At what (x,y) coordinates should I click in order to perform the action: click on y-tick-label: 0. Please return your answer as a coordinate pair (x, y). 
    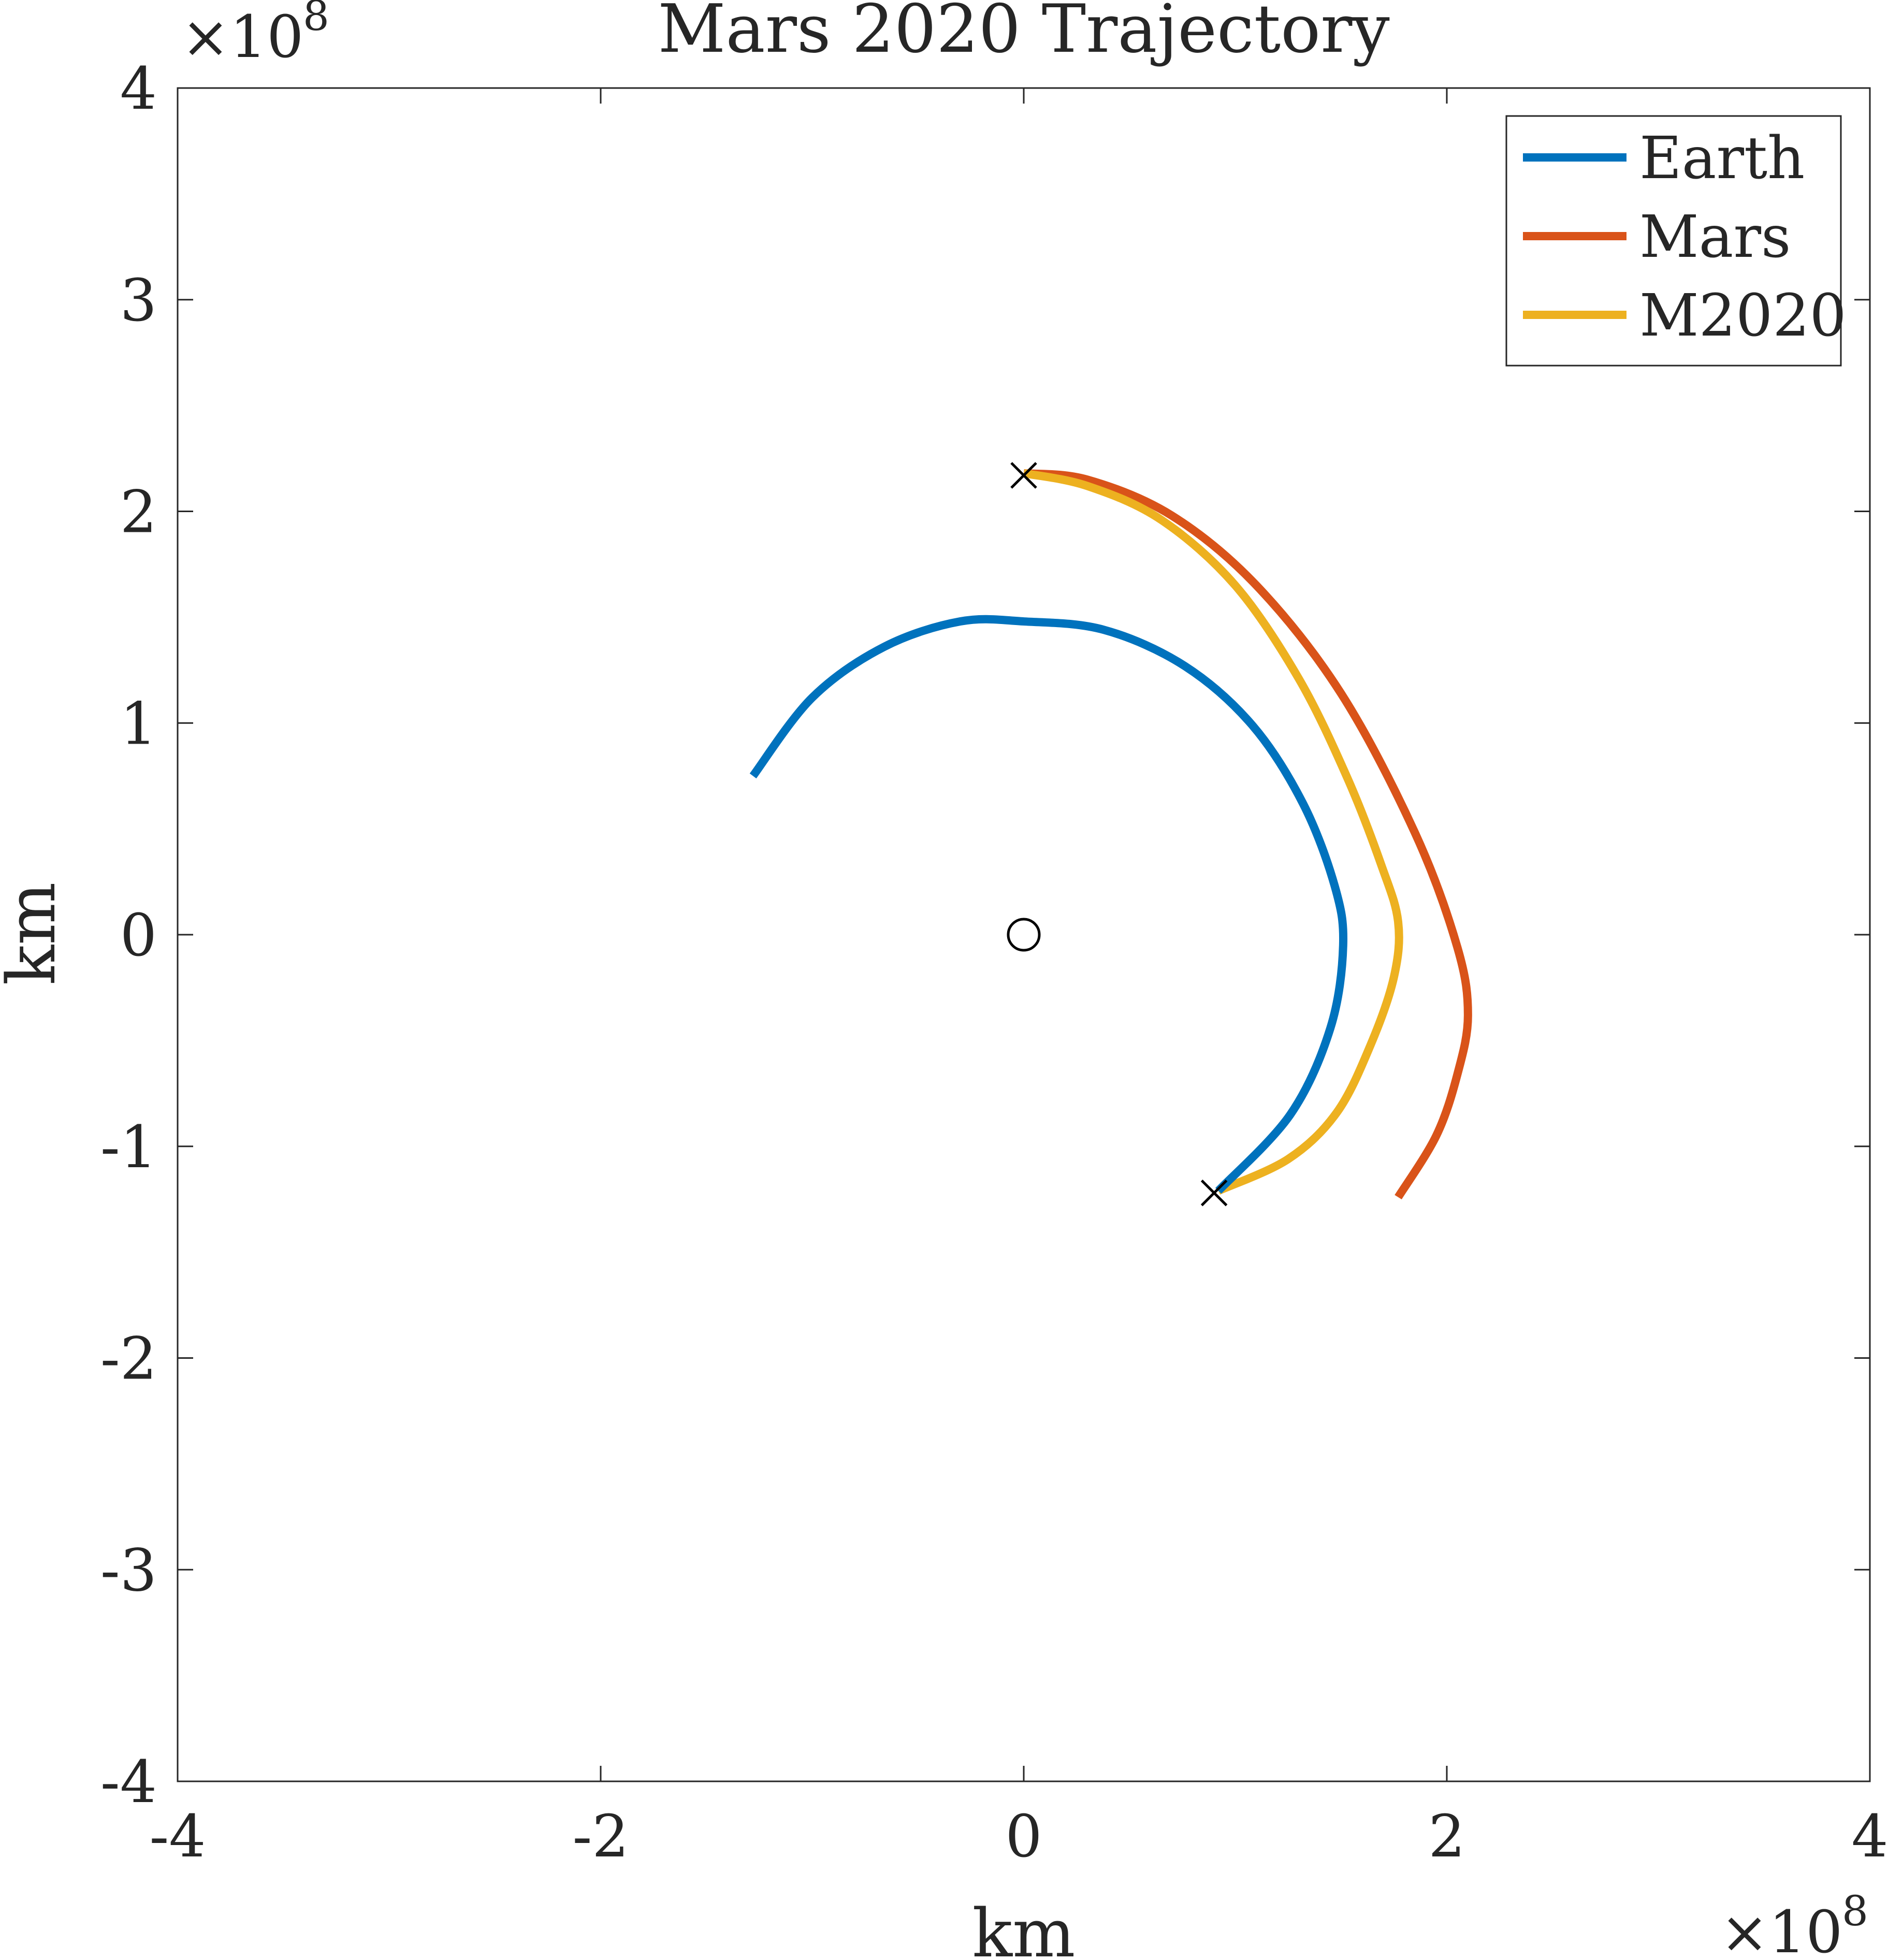
    Looking at the image, I should click on (138, 935).